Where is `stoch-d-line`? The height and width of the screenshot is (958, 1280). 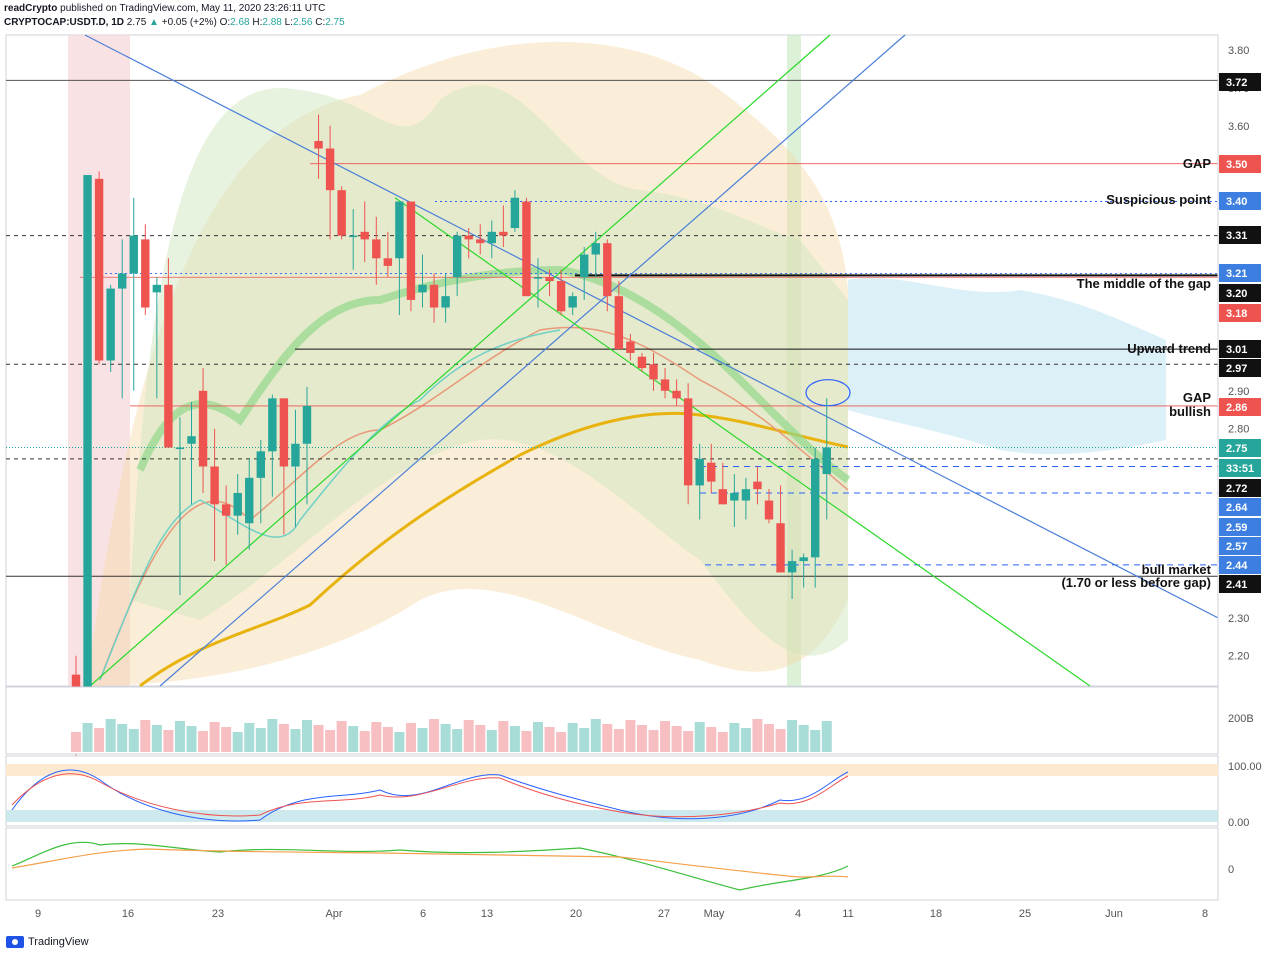 stoch-d-line is located at coordinates (430, 795).